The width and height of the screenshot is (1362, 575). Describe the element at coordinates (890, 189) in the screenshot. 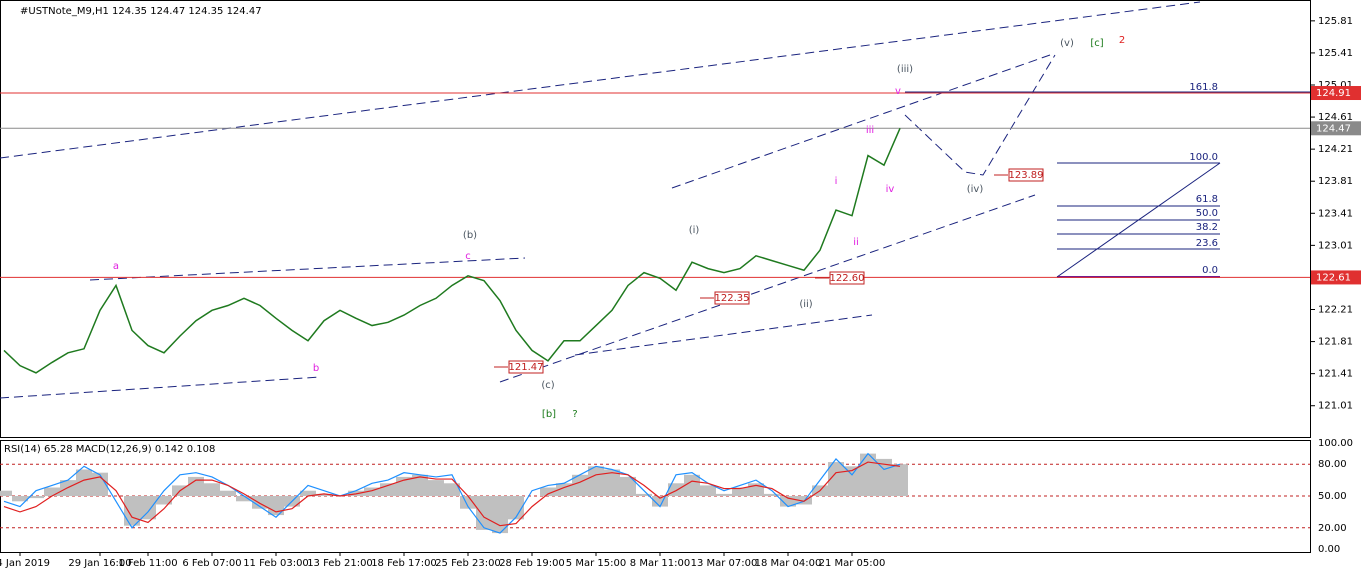

I see `wave-label: iv` at that location.